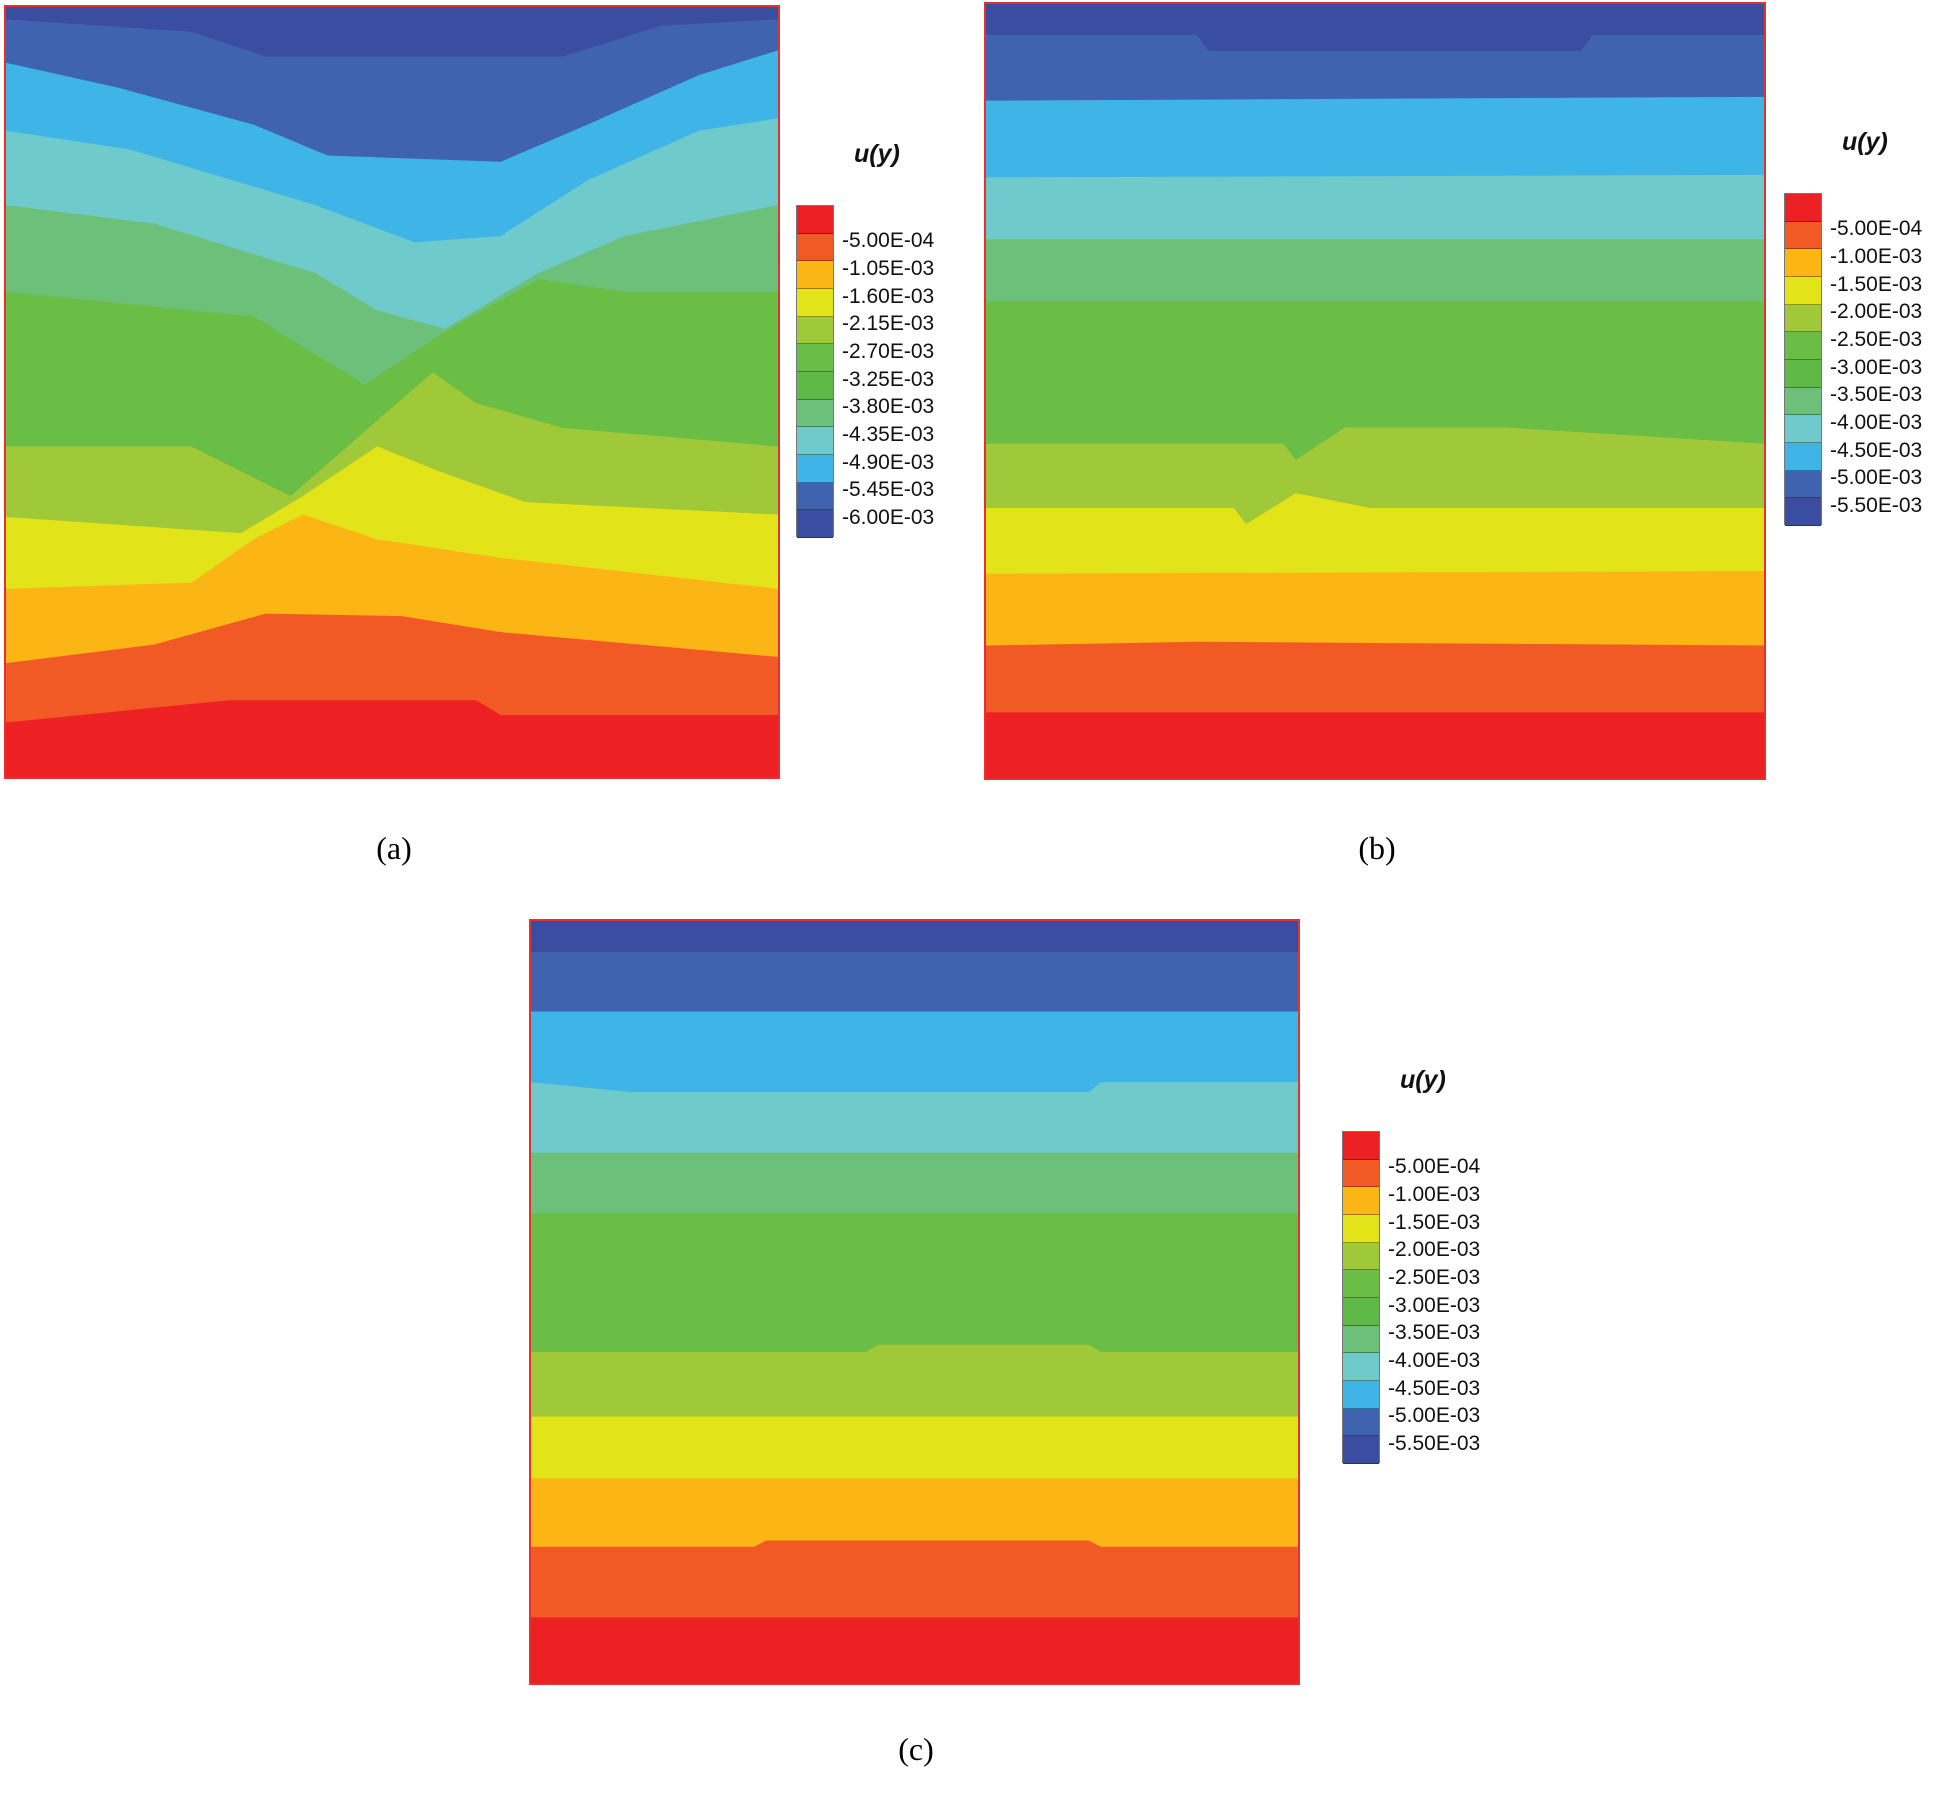 The image size is (1943, 1797). Describe the element at coordinates (888, 352) in the screenshot. I see `legend-label: -2.70E-03` at that location.